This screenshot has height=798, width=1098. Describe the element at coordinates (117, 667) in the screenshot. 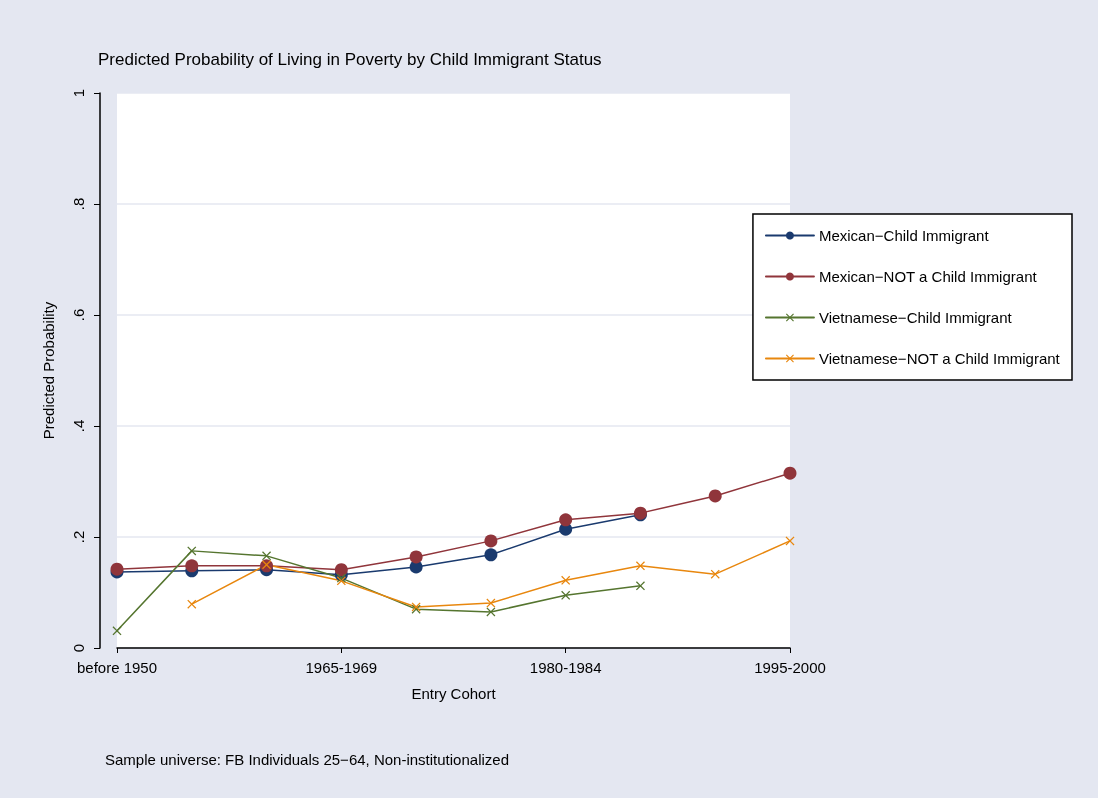

I see `x-tick-label: before 1950` at that location.